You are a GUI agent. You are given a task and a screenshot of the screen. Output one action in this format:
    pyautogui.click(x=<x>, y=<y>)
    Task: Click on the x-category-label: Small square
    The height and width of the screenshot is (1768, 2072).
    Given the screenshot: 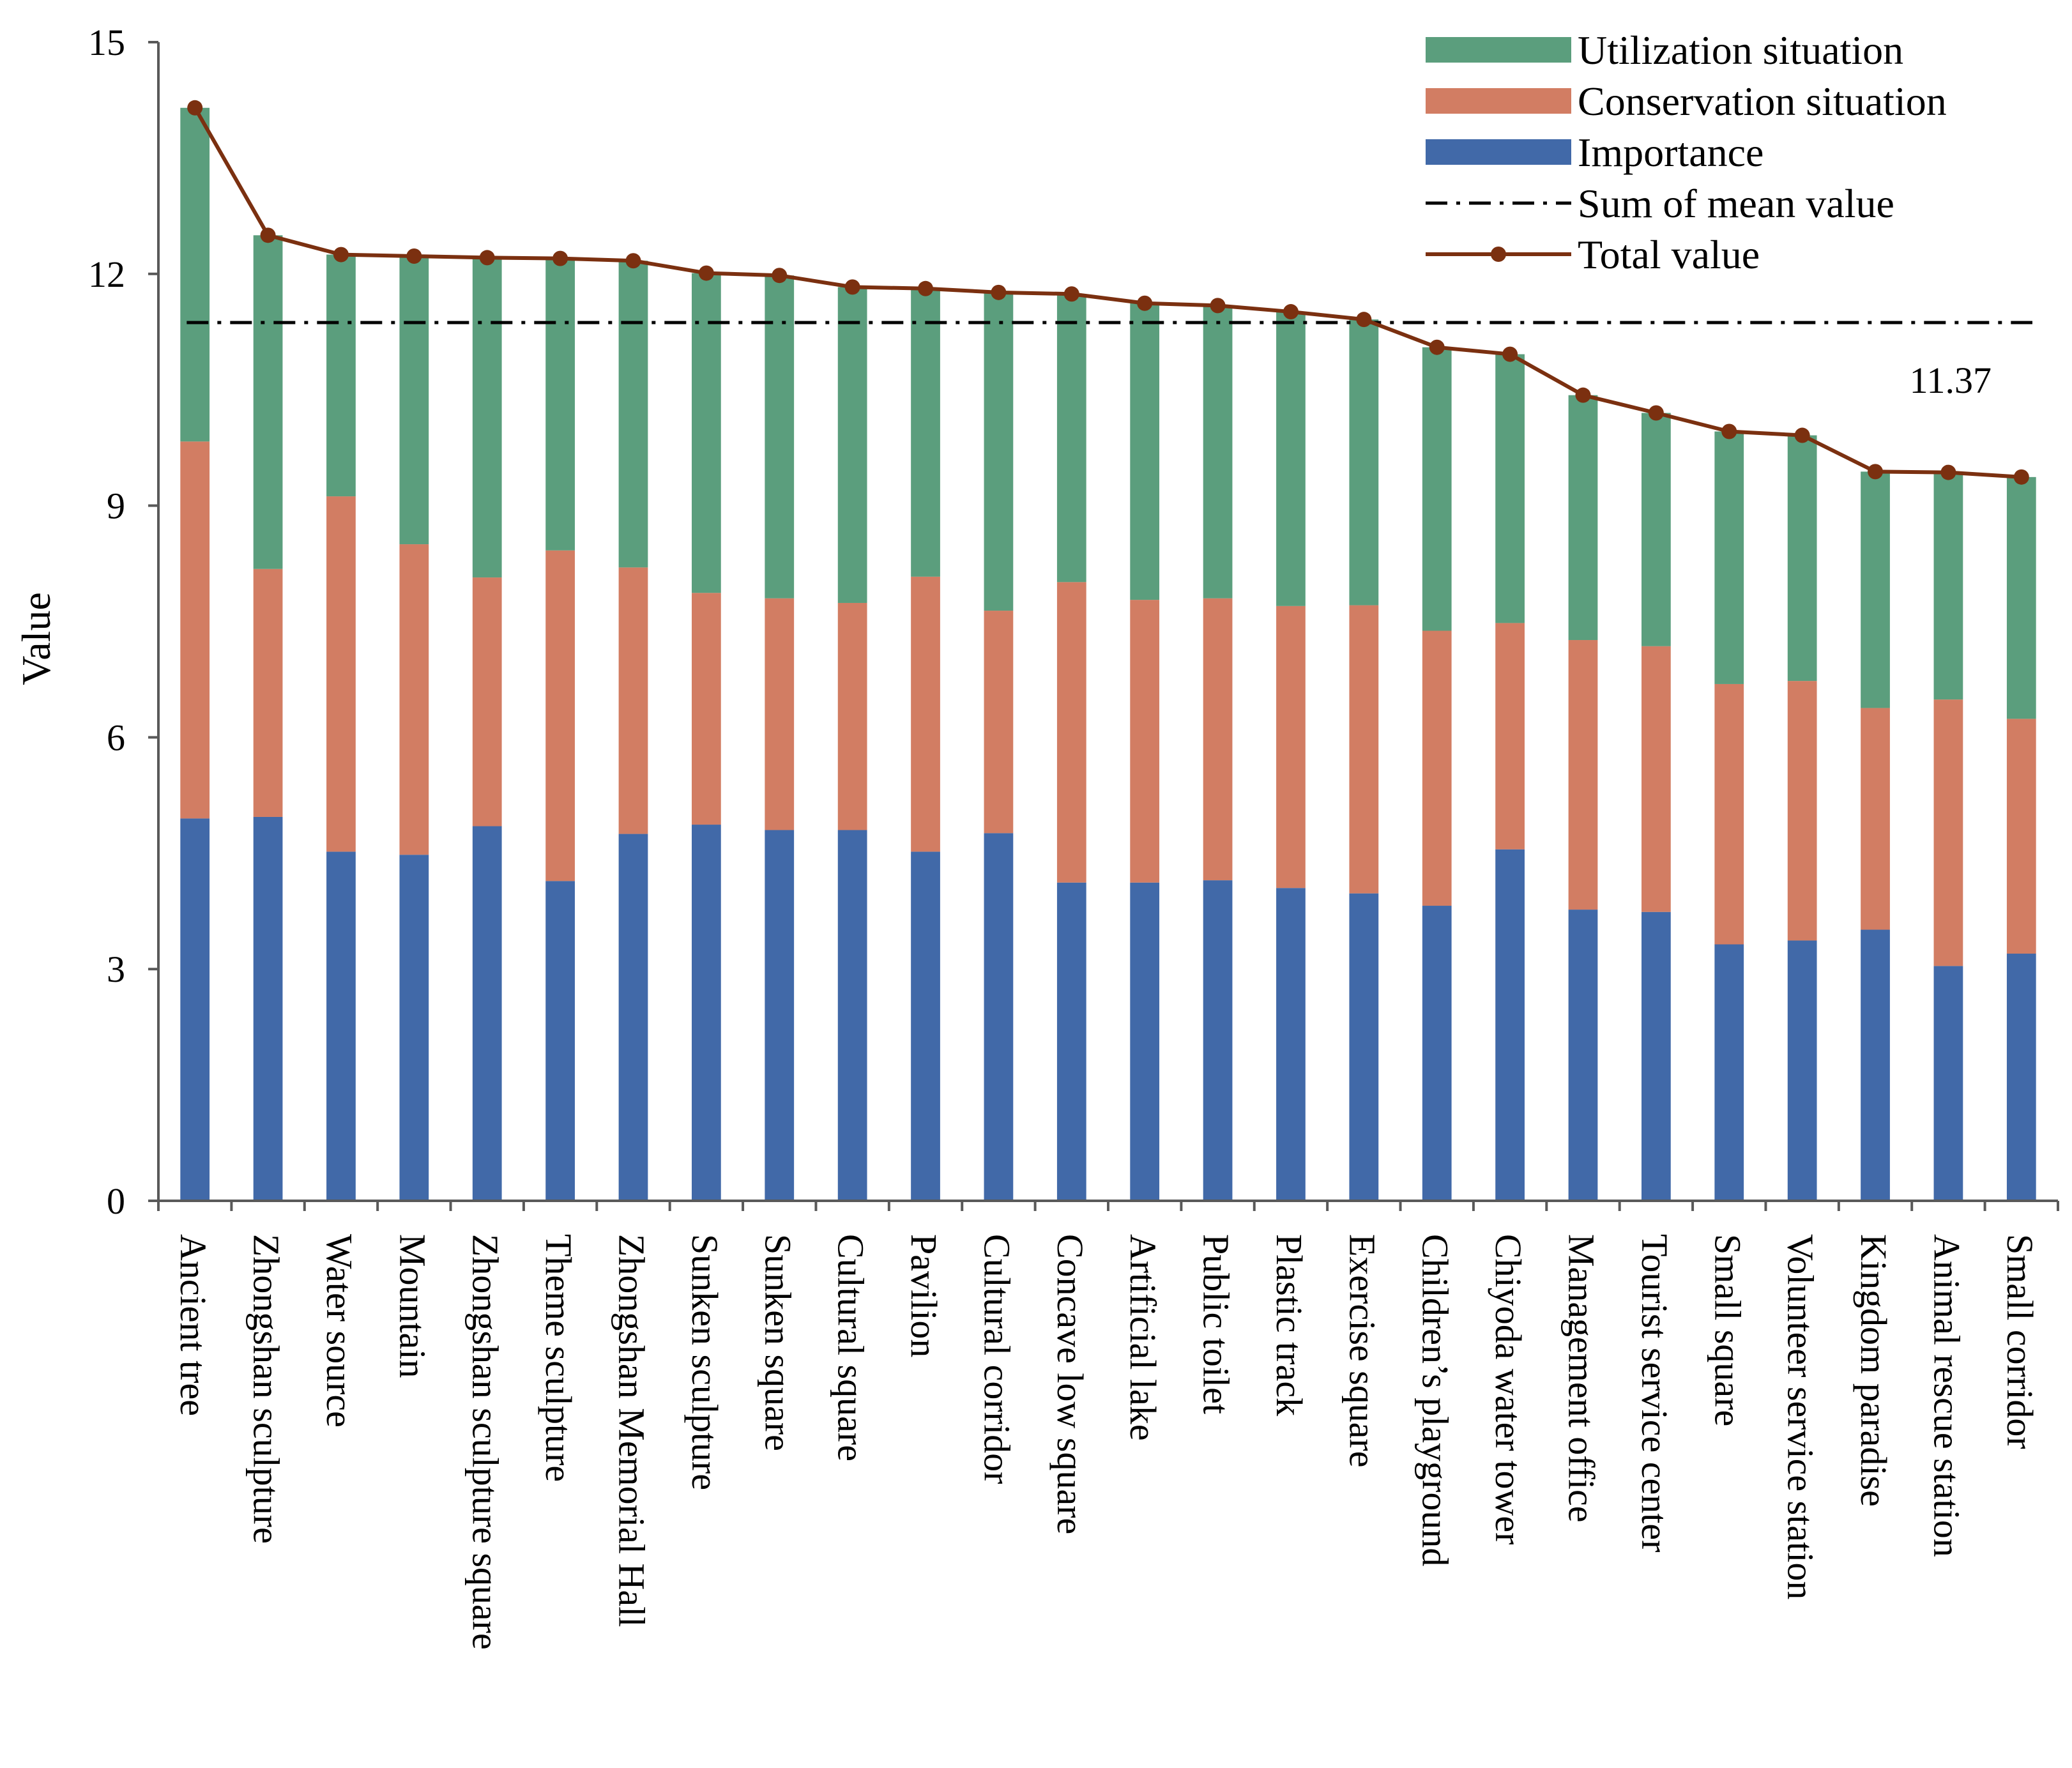 What is the action you would take?
    pyautogui.click(x=1728, y=1330)
    